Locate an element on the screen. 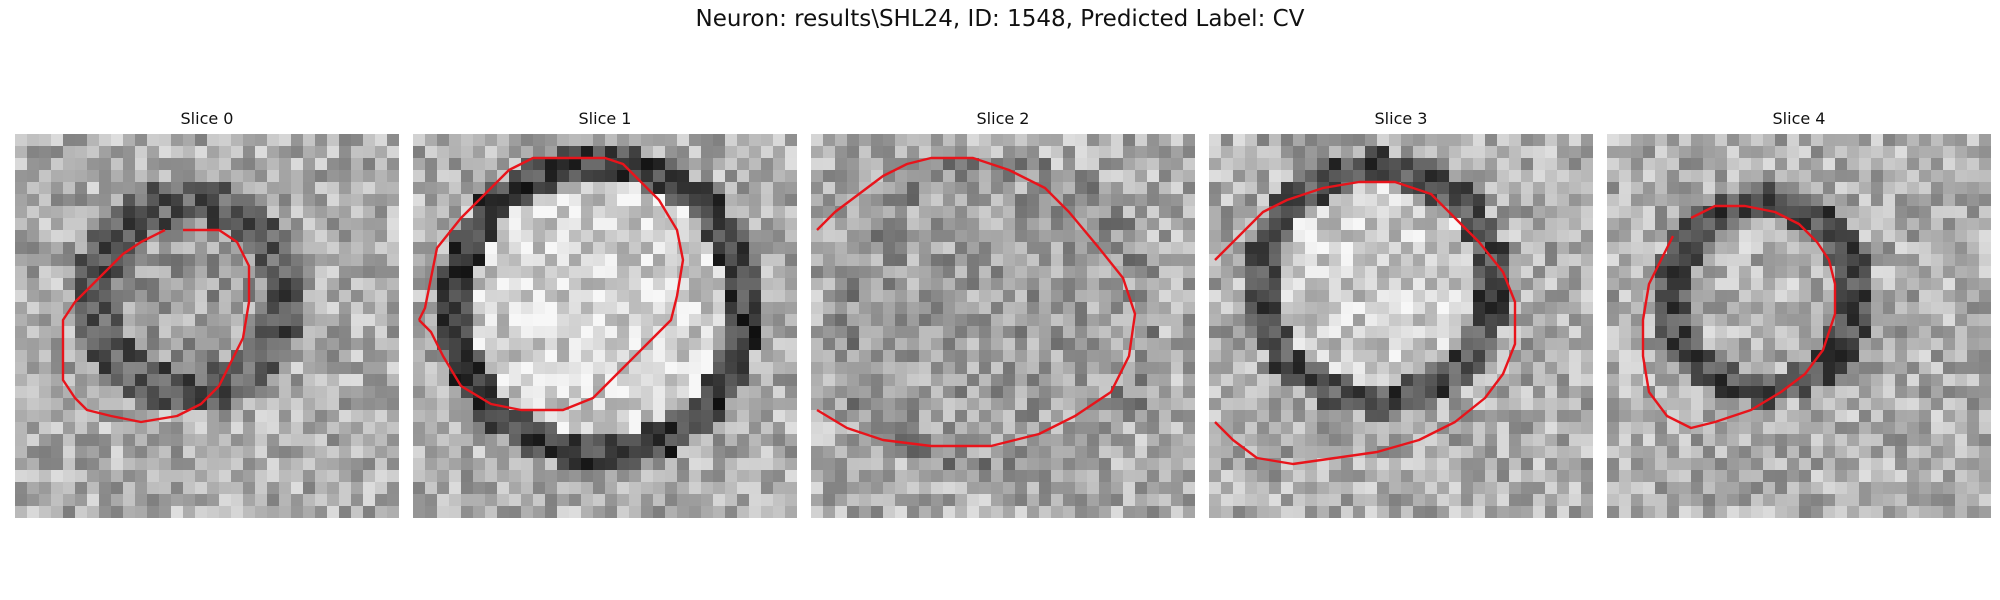 The width and height of the screenshot is (2000, 600). slice-title-2: Slice 2 is located at coordinates (1003, 118).